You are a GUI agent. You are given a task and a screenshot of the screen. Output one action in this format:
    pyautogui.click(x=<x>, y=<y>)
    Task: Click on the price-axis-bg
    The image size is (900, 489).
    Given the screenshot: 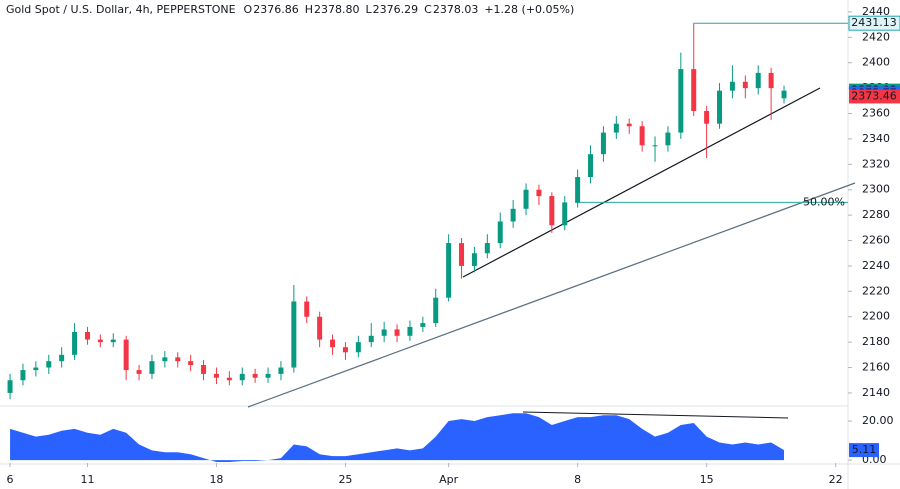 What is the action you would take?
    pyautogui.click(x=874, y=244)
    